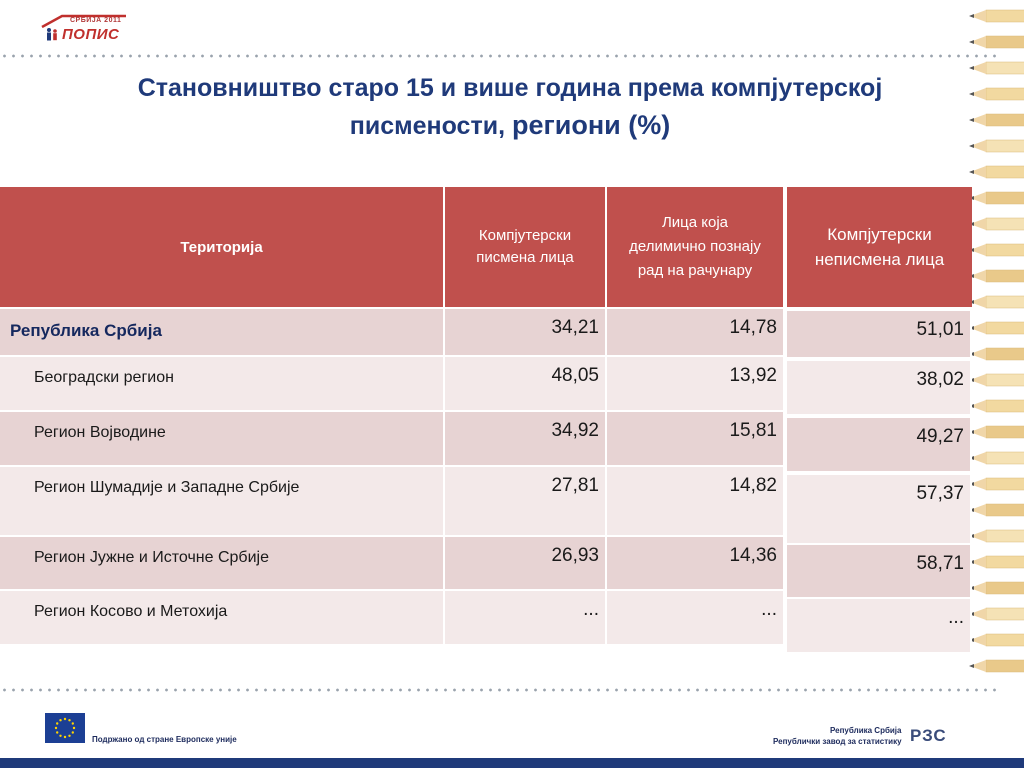 The image size is (1024, 768). What do you see at coordinates (696, 500) in the screenshot?
I see `cell-partial: 14,82` at bounding box center [696, 500].